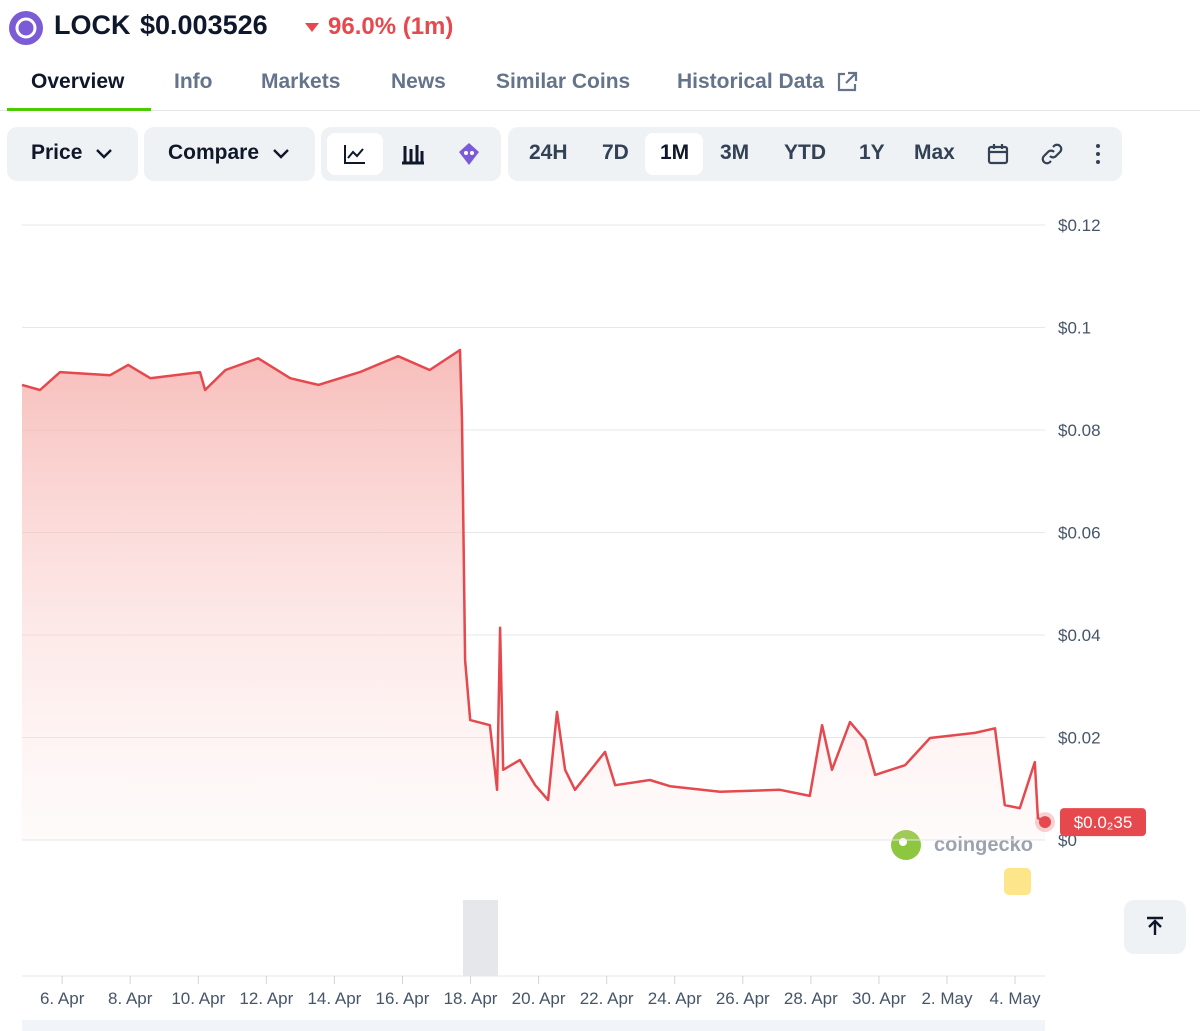 The image size is (1200, 1031). What do you see at coordinates (751, 81) in the screenshot?
I see `tab: Historical Data` at bounding box center [751, 81].